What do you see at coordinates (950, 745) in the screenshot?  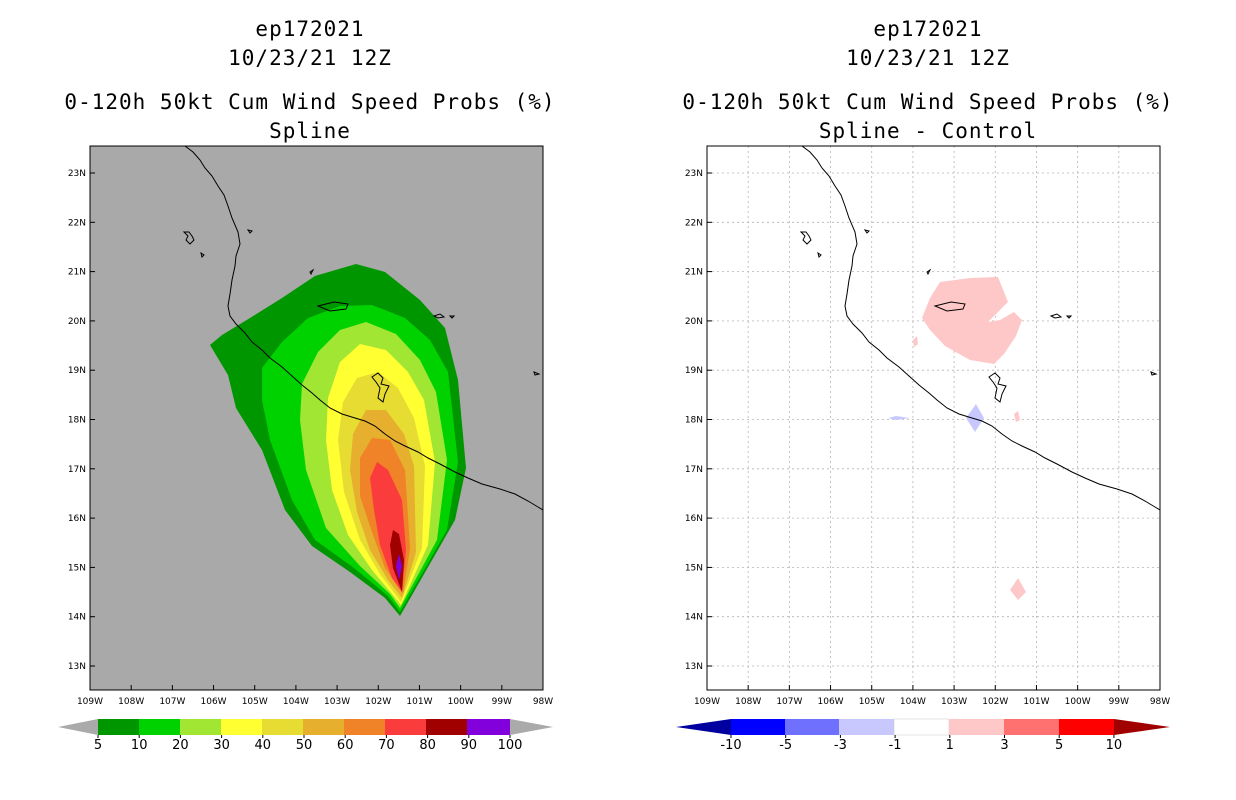 I see `right-cb-label: 1` at bounding box center [950, 745].